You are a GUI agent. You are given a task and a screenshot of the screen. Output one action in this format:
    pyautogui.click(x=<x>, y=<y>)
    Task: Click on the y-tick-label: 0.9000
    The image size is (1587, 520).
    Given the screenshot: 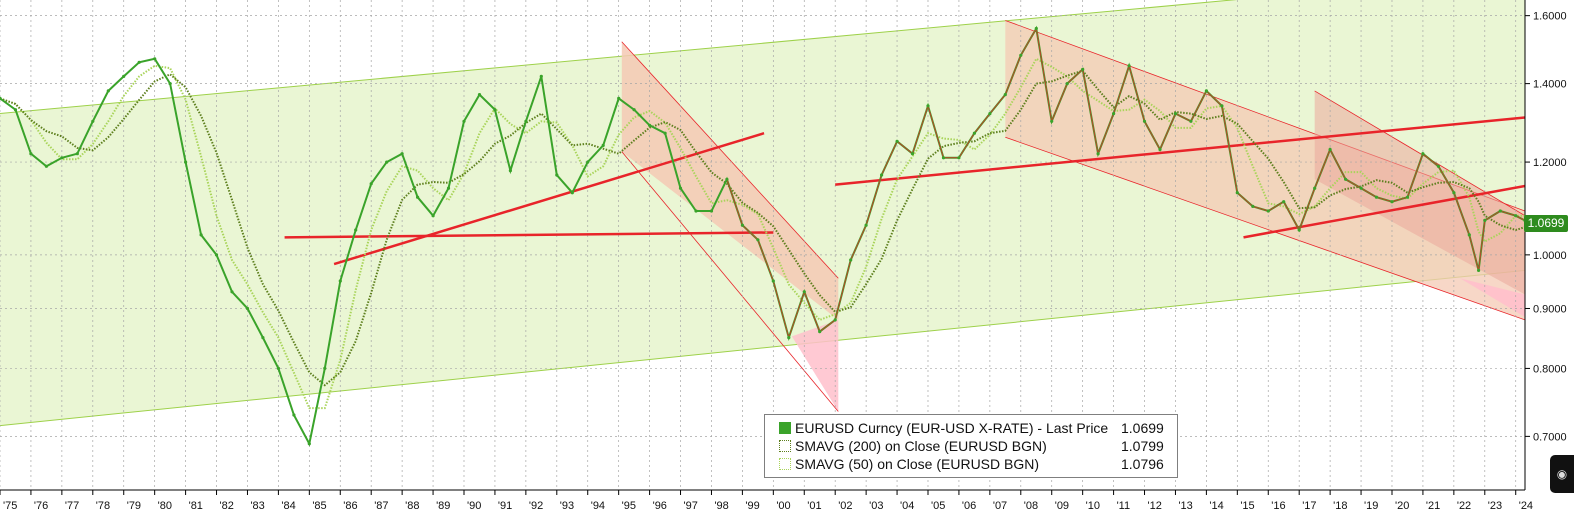 What is the action you would take?
    pyautogui.click(x=1550, y=309)
    